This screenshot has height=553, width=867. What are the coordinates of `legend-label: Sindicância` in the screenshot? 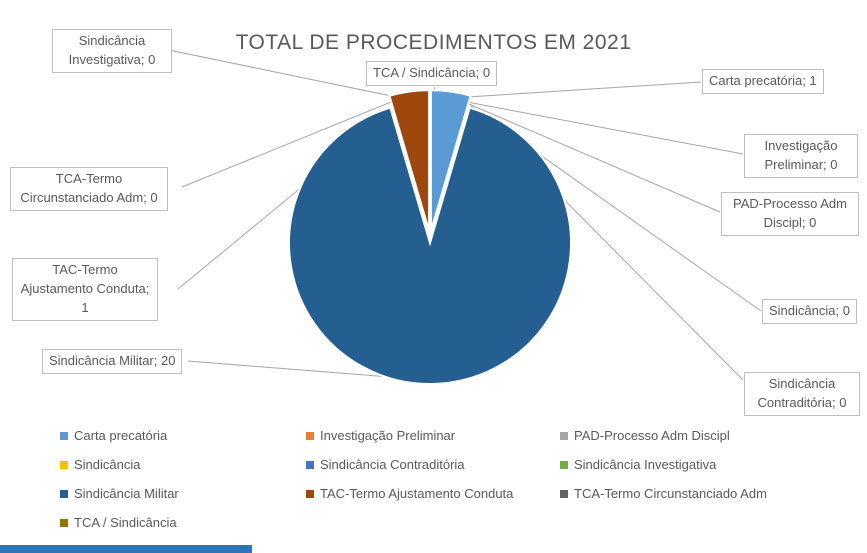 It's located at (107, 464).